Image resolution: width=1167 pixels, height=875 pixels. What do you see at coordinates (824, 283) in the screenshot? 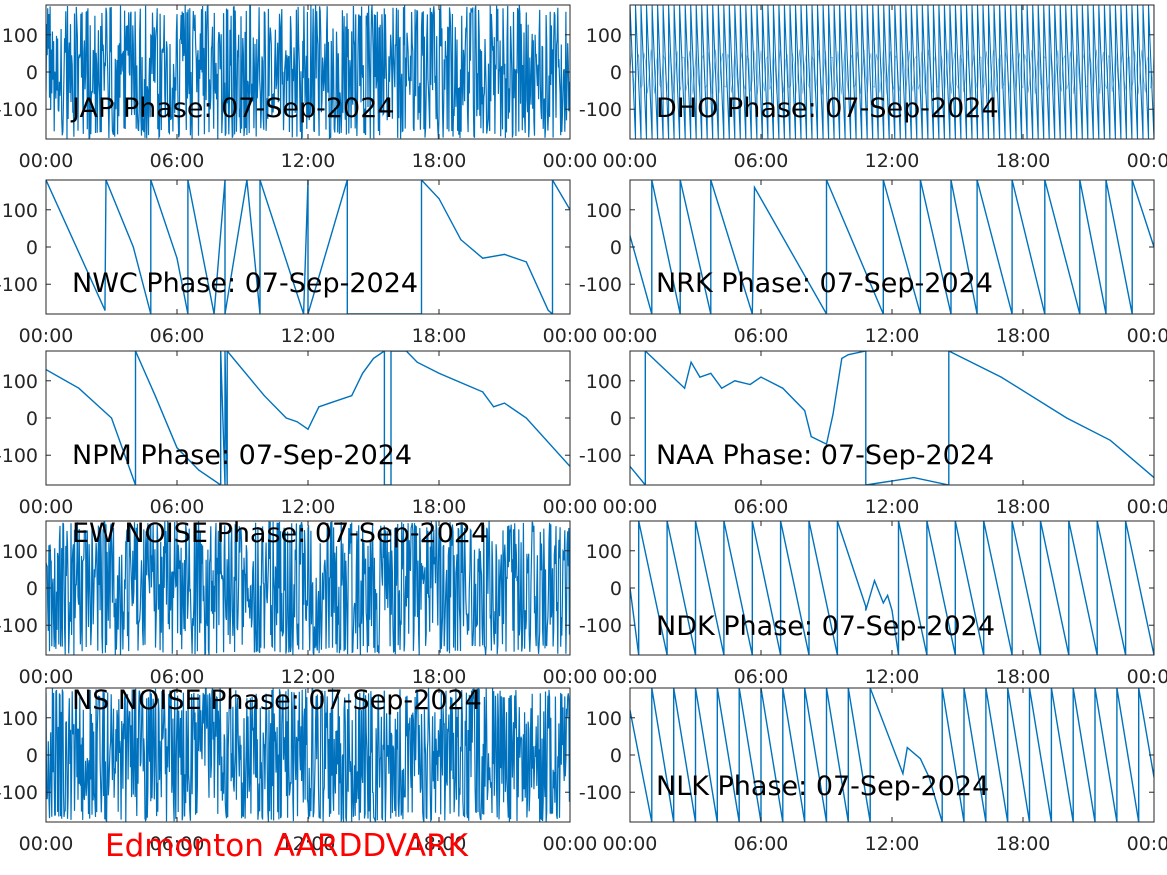
I see `panel-title: NRK Phase: 07-Sep-2024` at bounding box center [824, 283].